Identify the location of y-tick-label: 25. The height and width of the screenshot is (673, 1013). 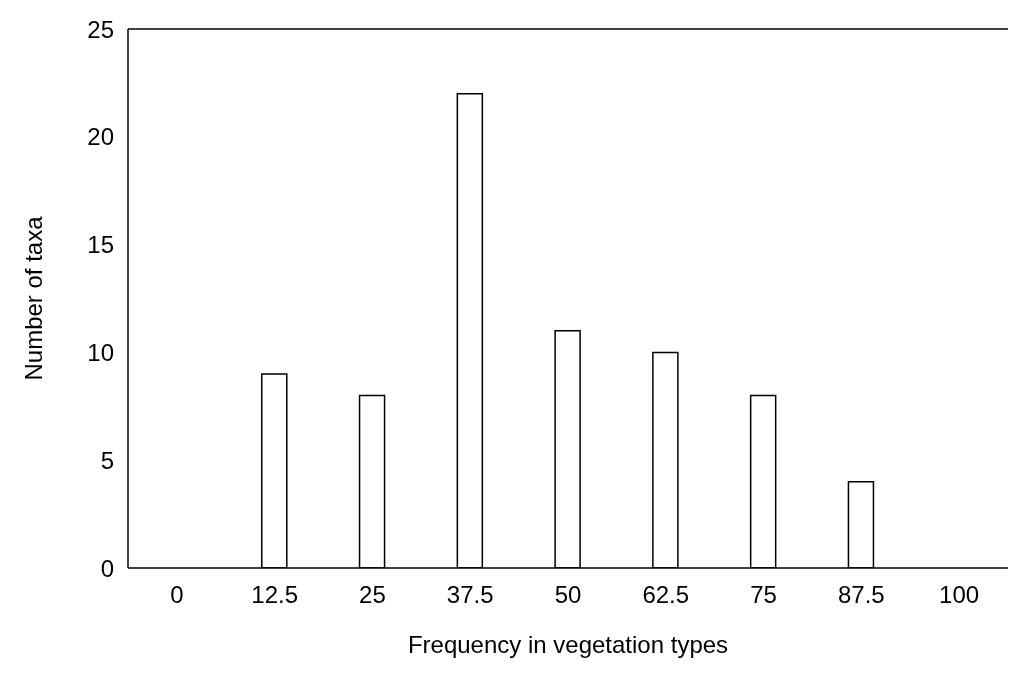
(100, 29).